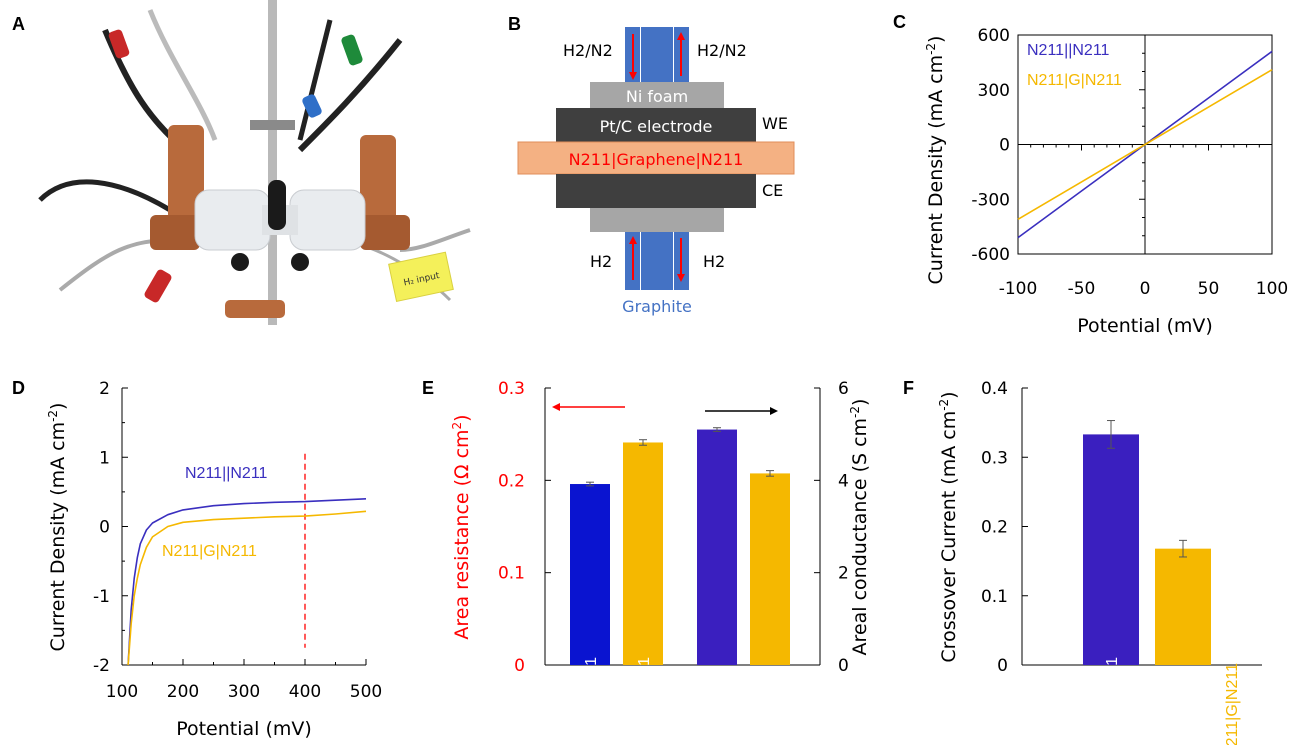 The width and height of the screenshot is (1295, 745). What do you see at coordinates (990, 255) in the screenshot?
I see `y-tick-label-c: -600` at bounding box center [990, 255].